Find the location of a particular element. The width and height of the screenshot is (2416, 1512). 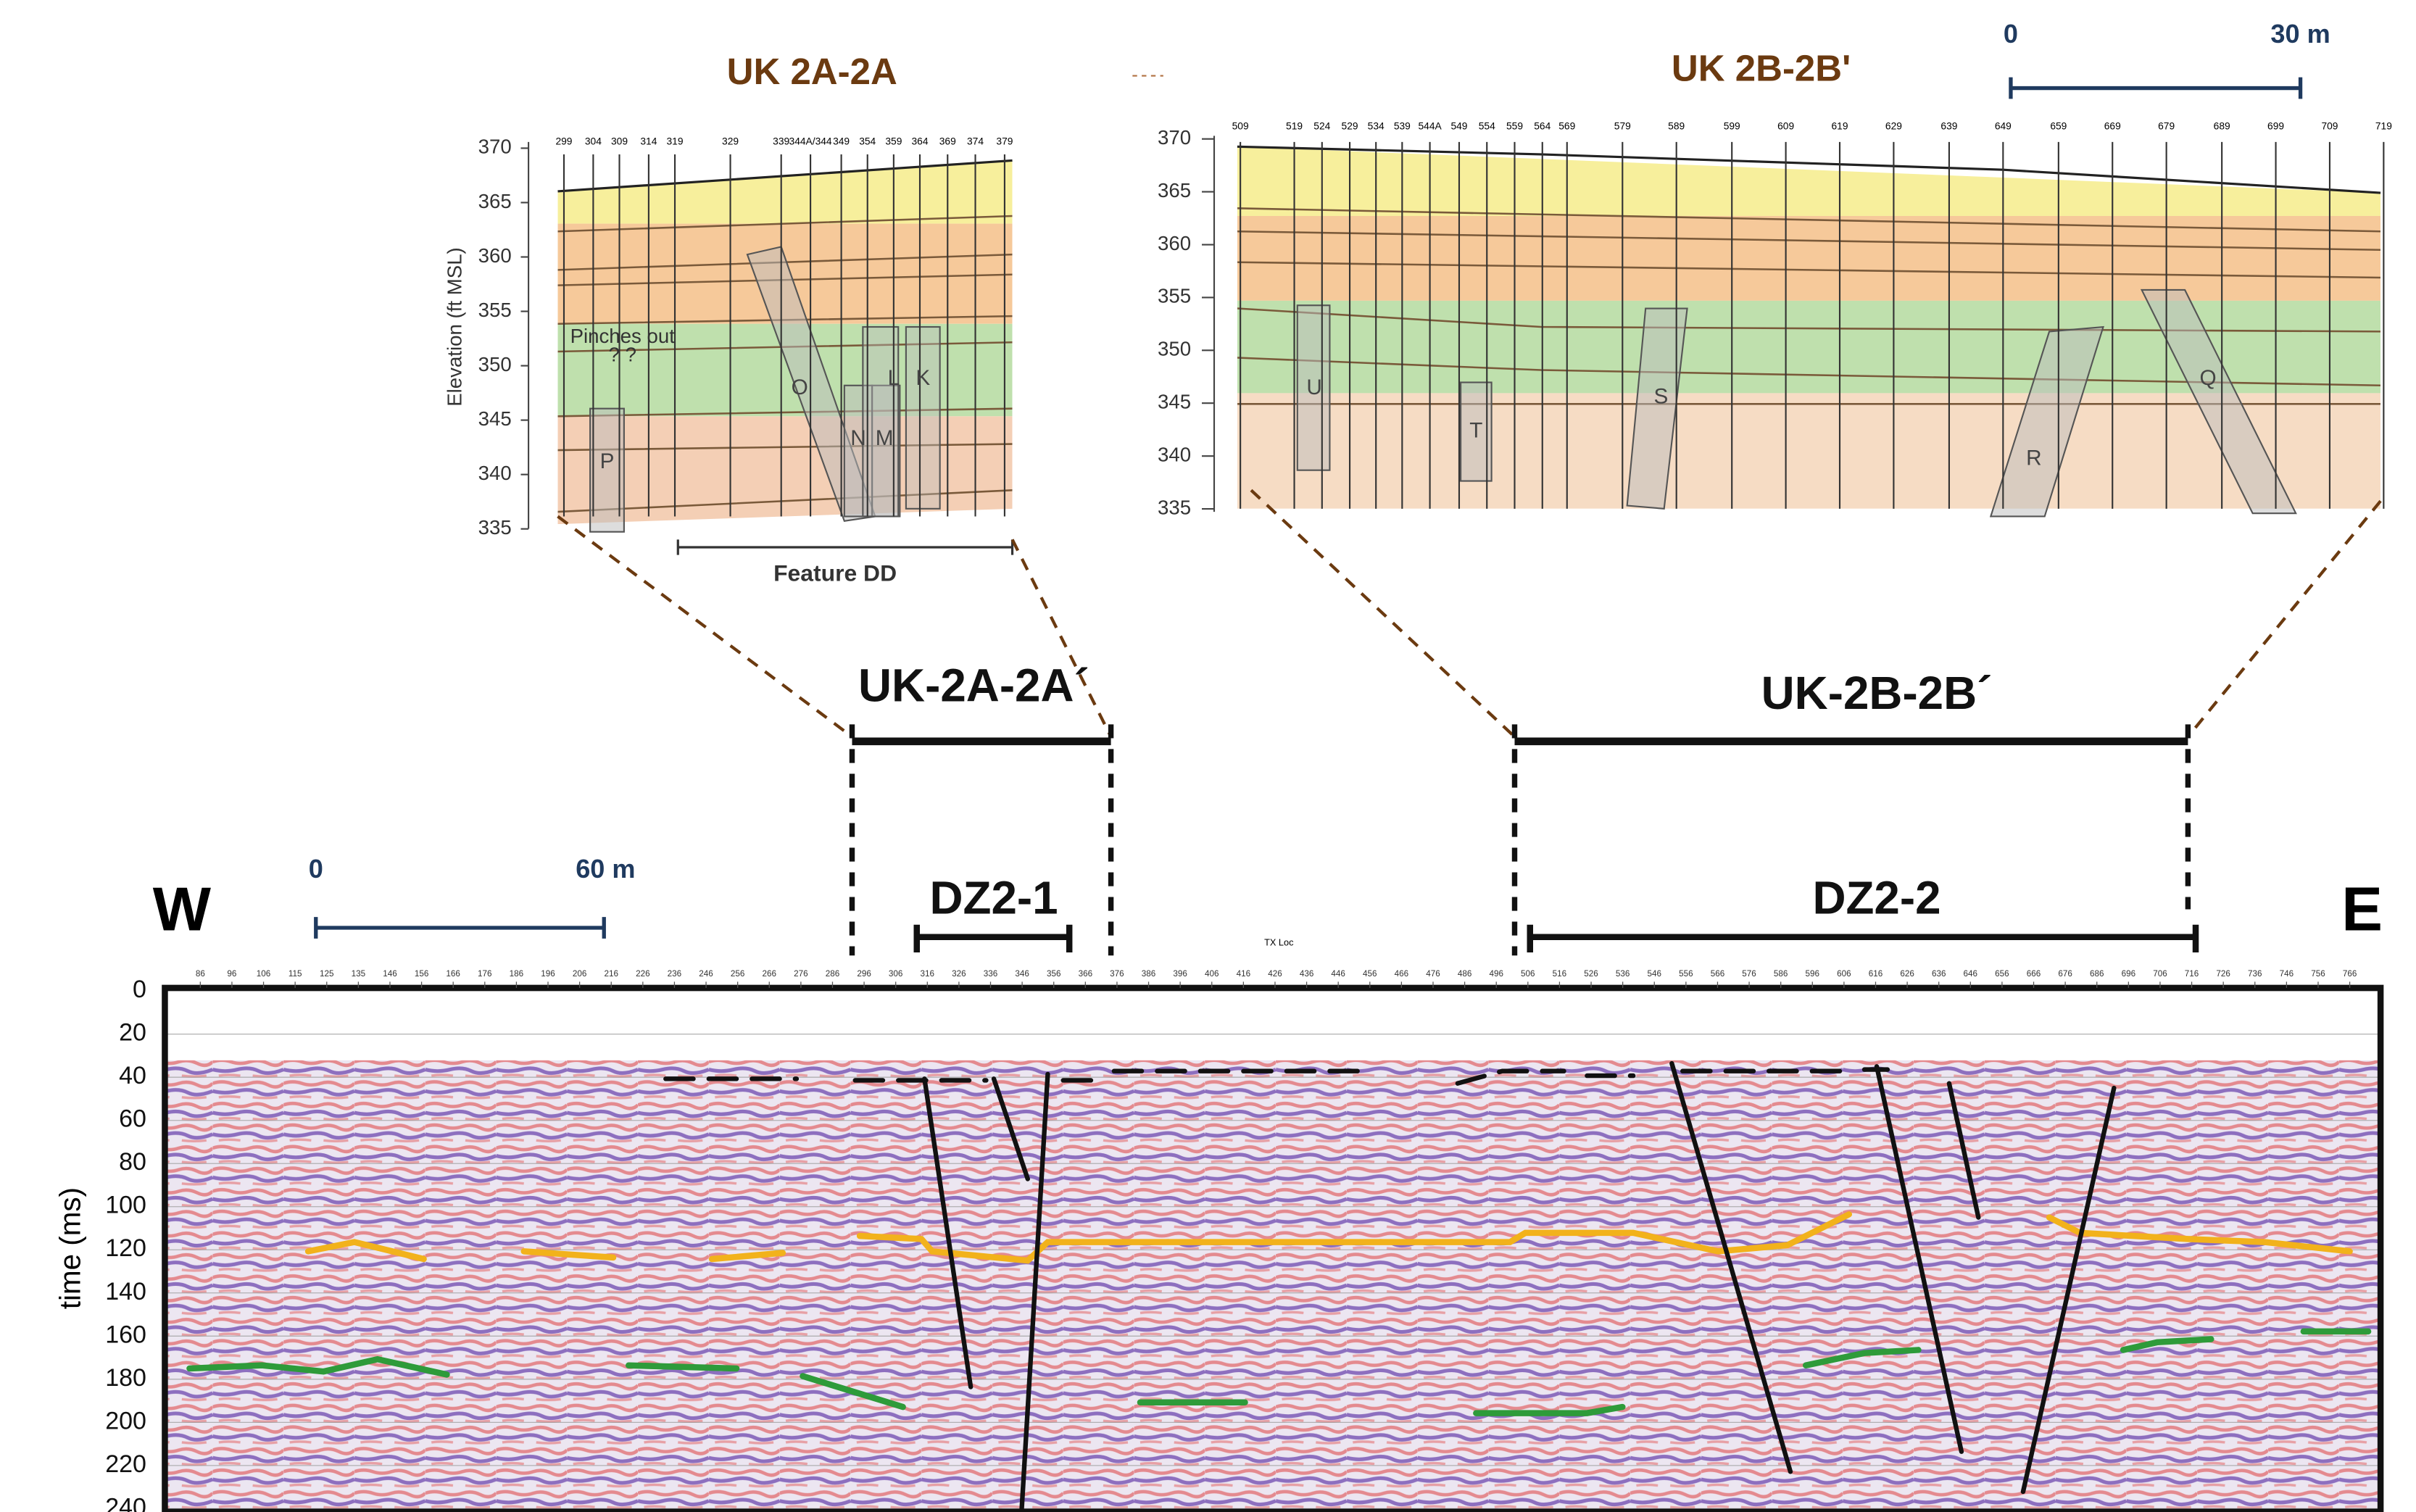

y-tick-label: 140 is located at coordinates (126, 1291).